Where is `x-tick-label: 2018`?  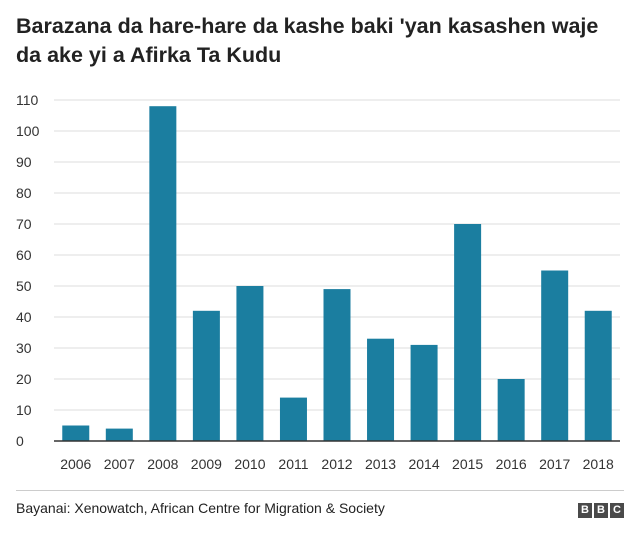 x-tick-label: 2018 is located at coordinates (598, 464).